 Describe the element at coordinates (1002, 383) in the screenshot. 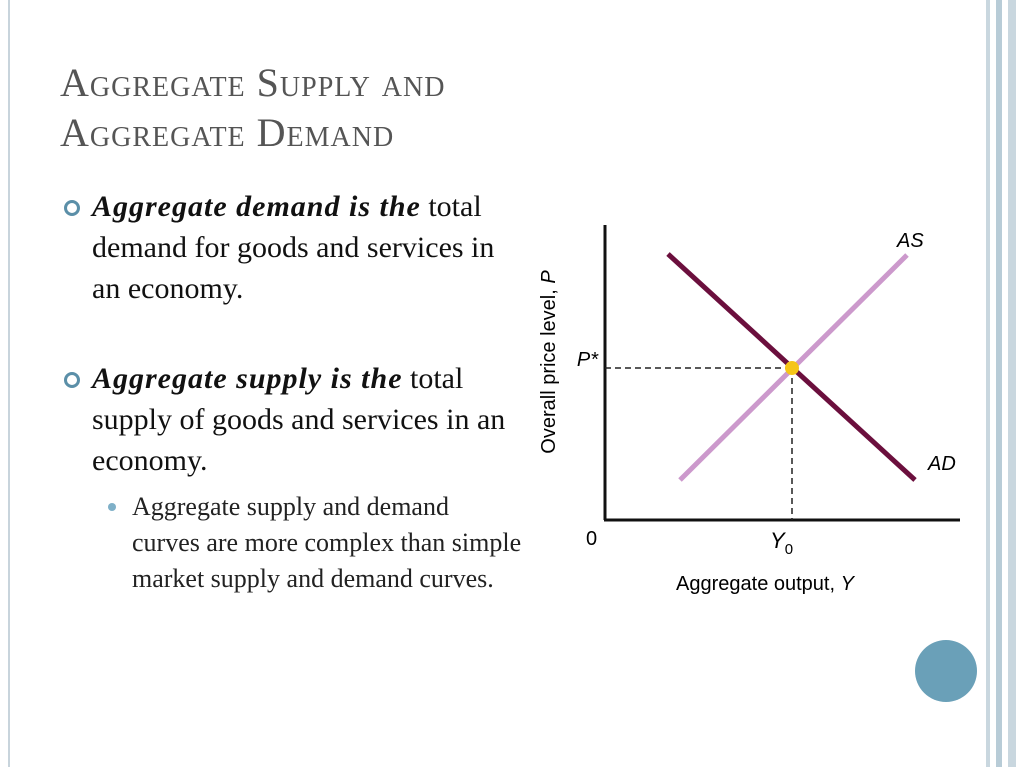

I see `right-stripes` at that location.